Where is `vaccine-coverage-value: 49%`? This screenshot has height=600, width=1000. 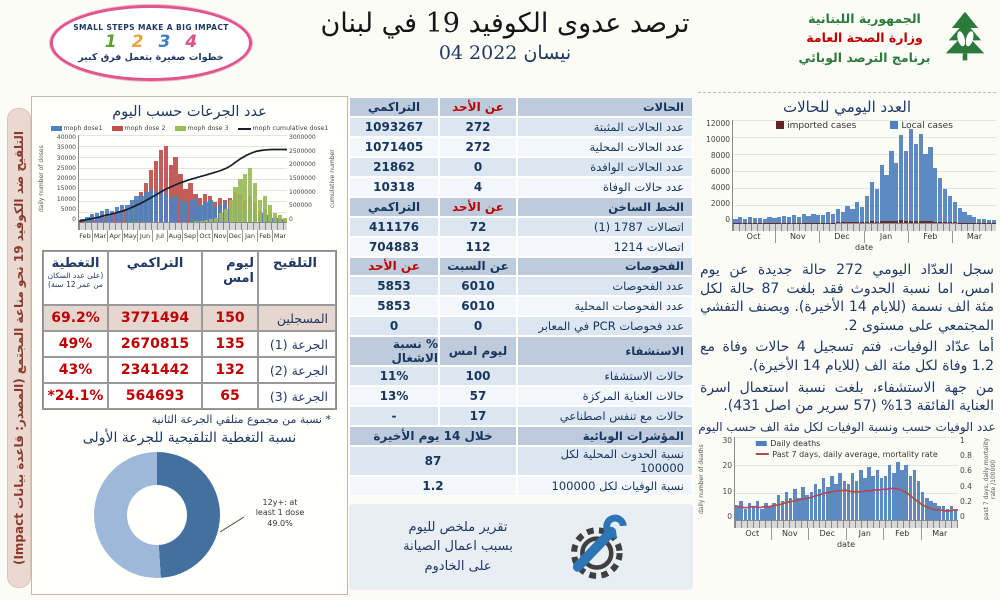 vaccine-coverage-value: 49% is located at coordinates (75, 344).